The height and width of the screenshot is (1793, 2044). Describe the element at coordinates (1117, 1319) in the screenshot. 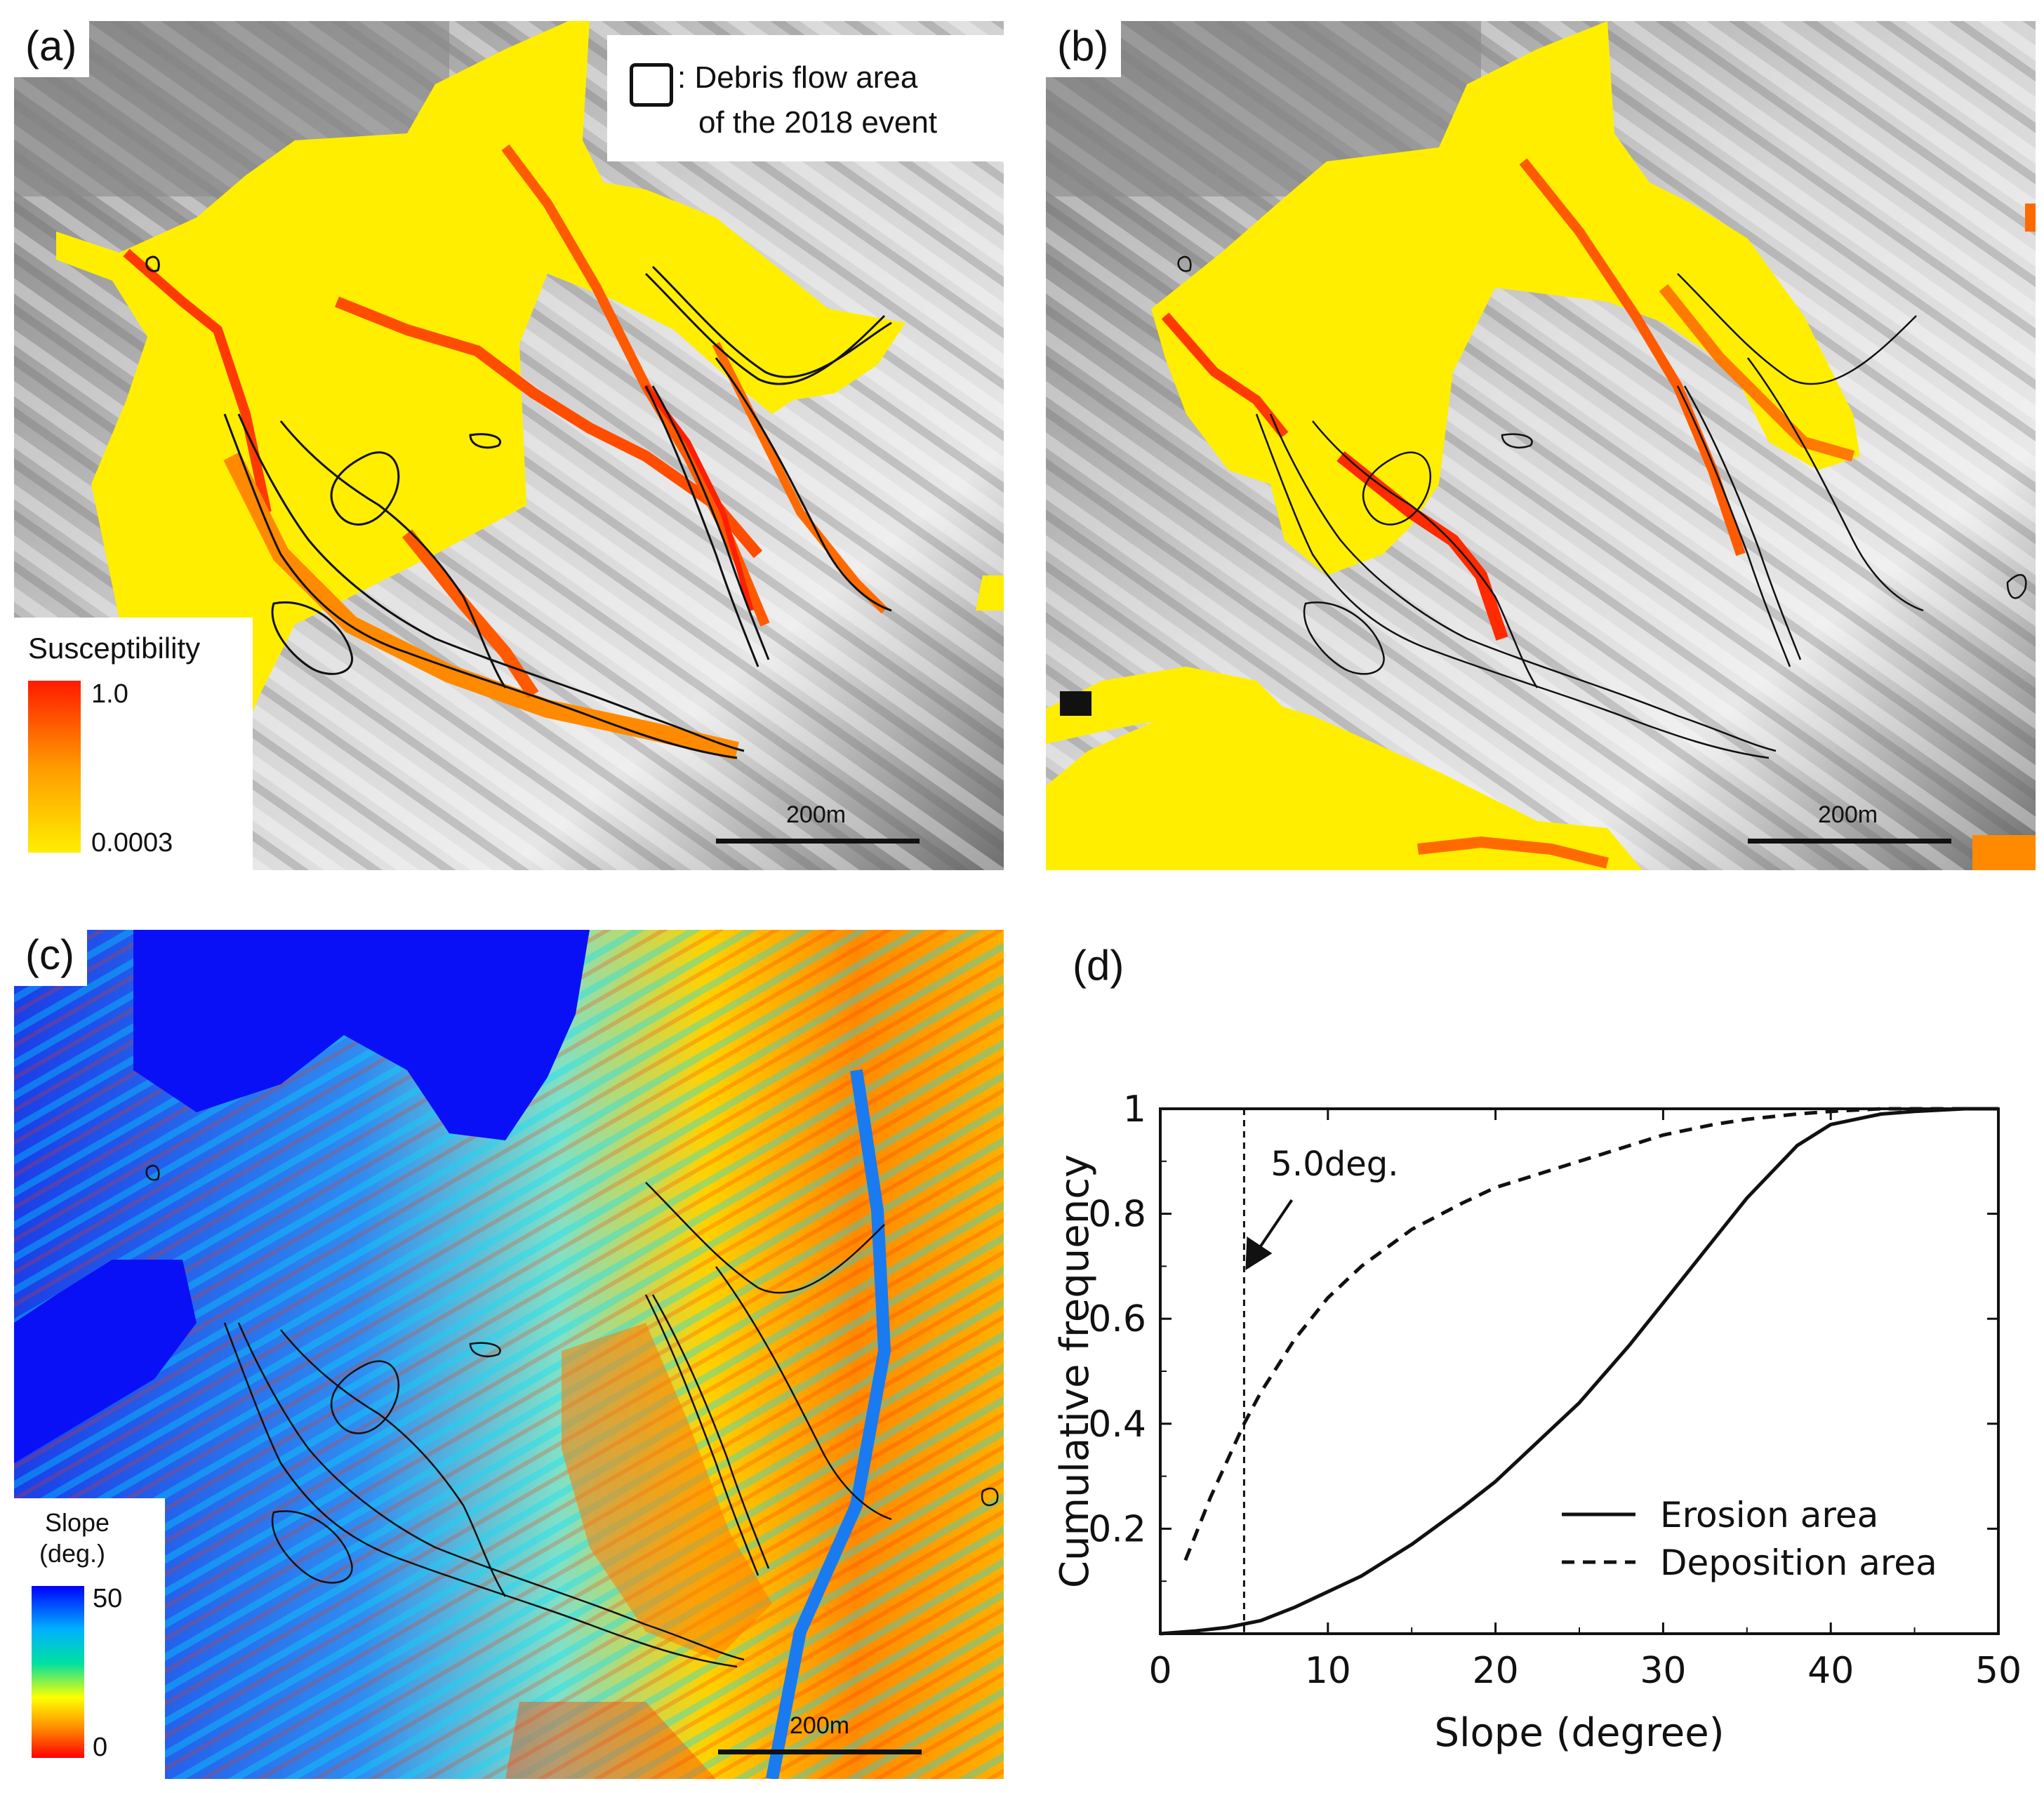

I see `y-tick-label: 0.6` at that location.